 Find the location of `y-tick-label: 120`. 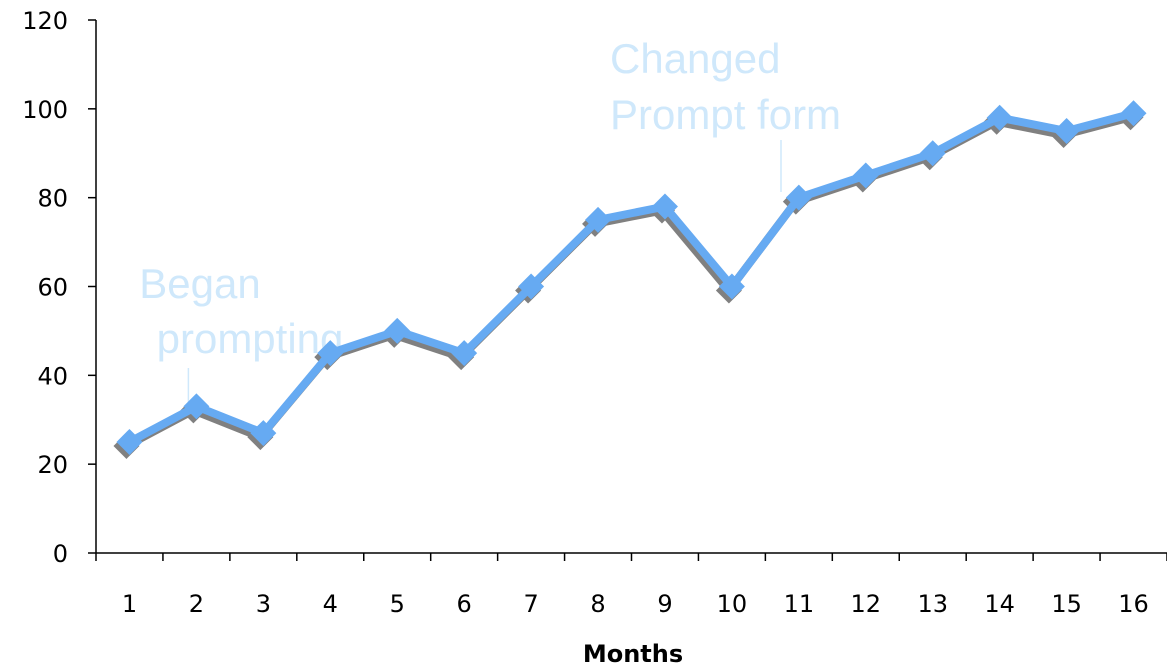

y-tick-label: 120 is located at coordinates (45, 21).